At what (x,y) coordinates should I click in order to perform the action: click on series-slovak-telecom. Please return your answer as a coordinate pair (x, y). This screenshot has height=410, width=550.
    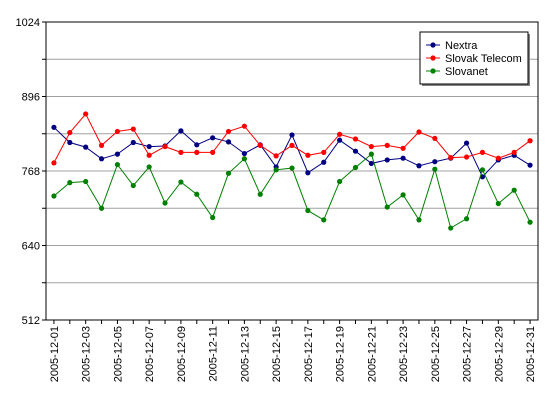
    Looking at the image, I should click on (292, 138).